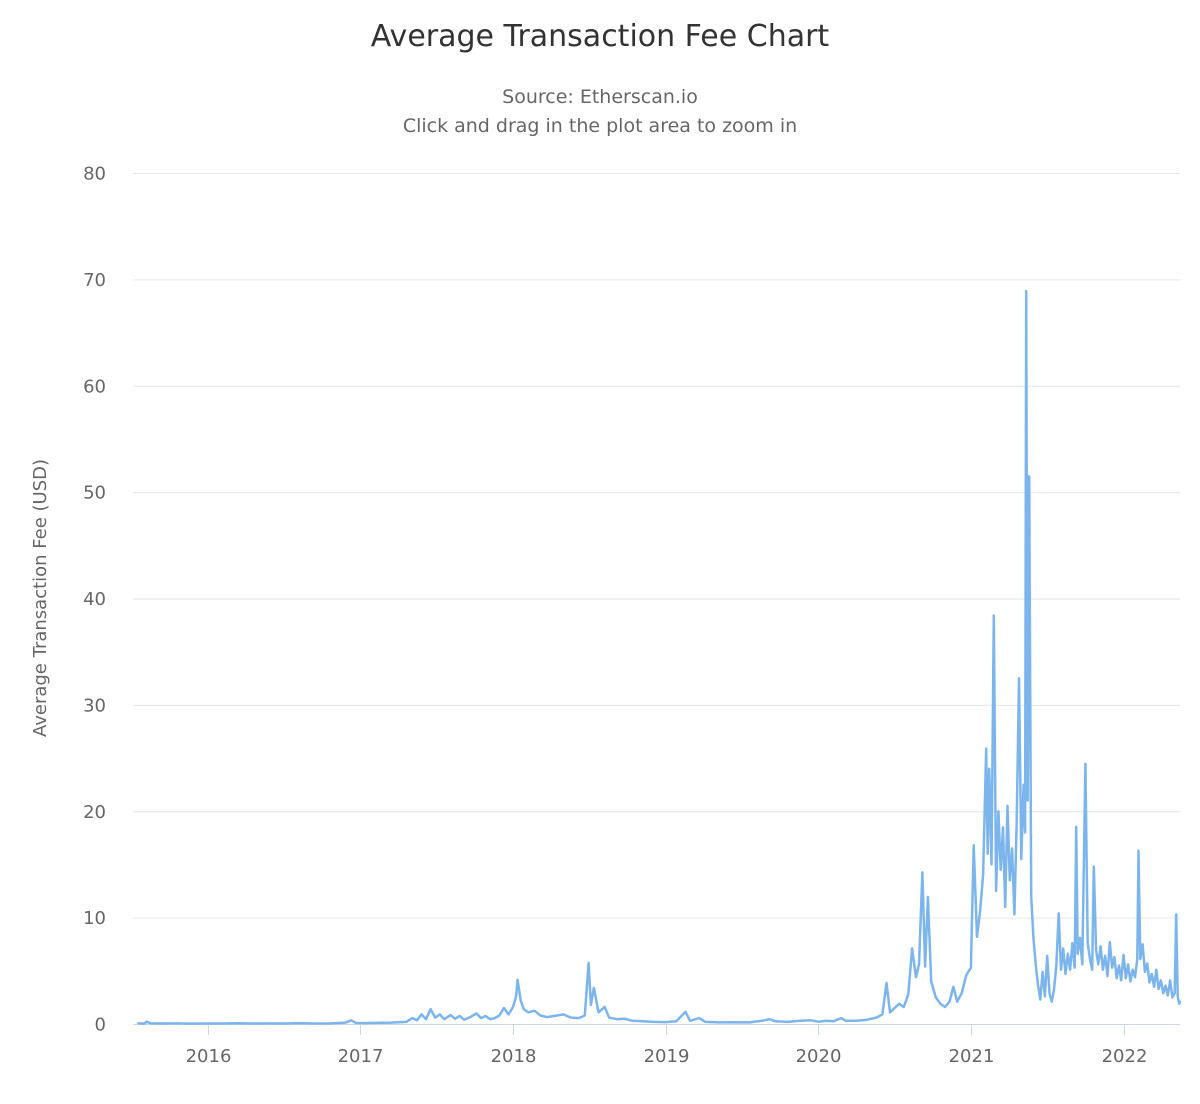  I want to click on y-axis-tick-label-0: 0, so click(100, 1025).